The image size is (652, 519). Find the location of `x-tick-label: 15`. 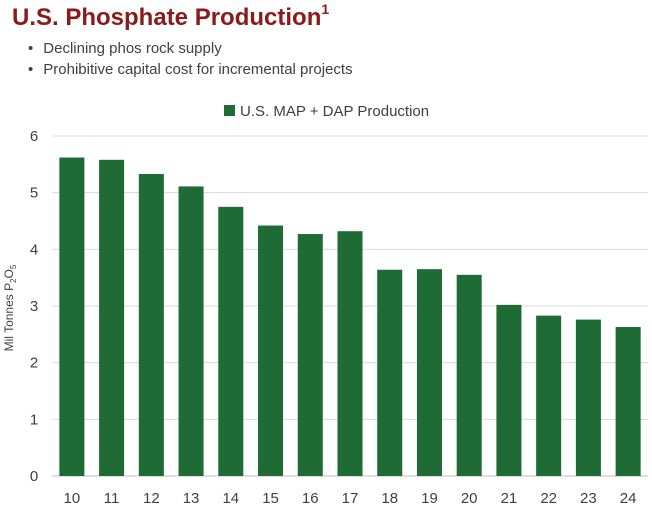

x-tick-label: 15 is located at coordinates (270, 498).